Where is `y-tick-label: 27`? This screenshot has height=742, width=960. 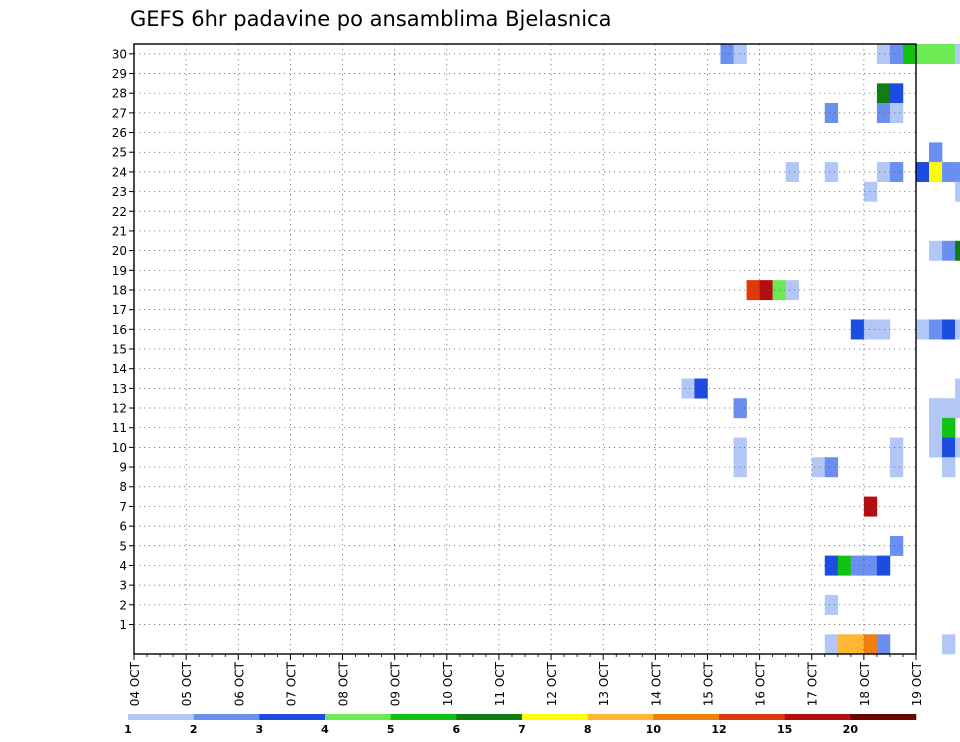 y-tick-label: 27 is located at coordinates (119, 113).